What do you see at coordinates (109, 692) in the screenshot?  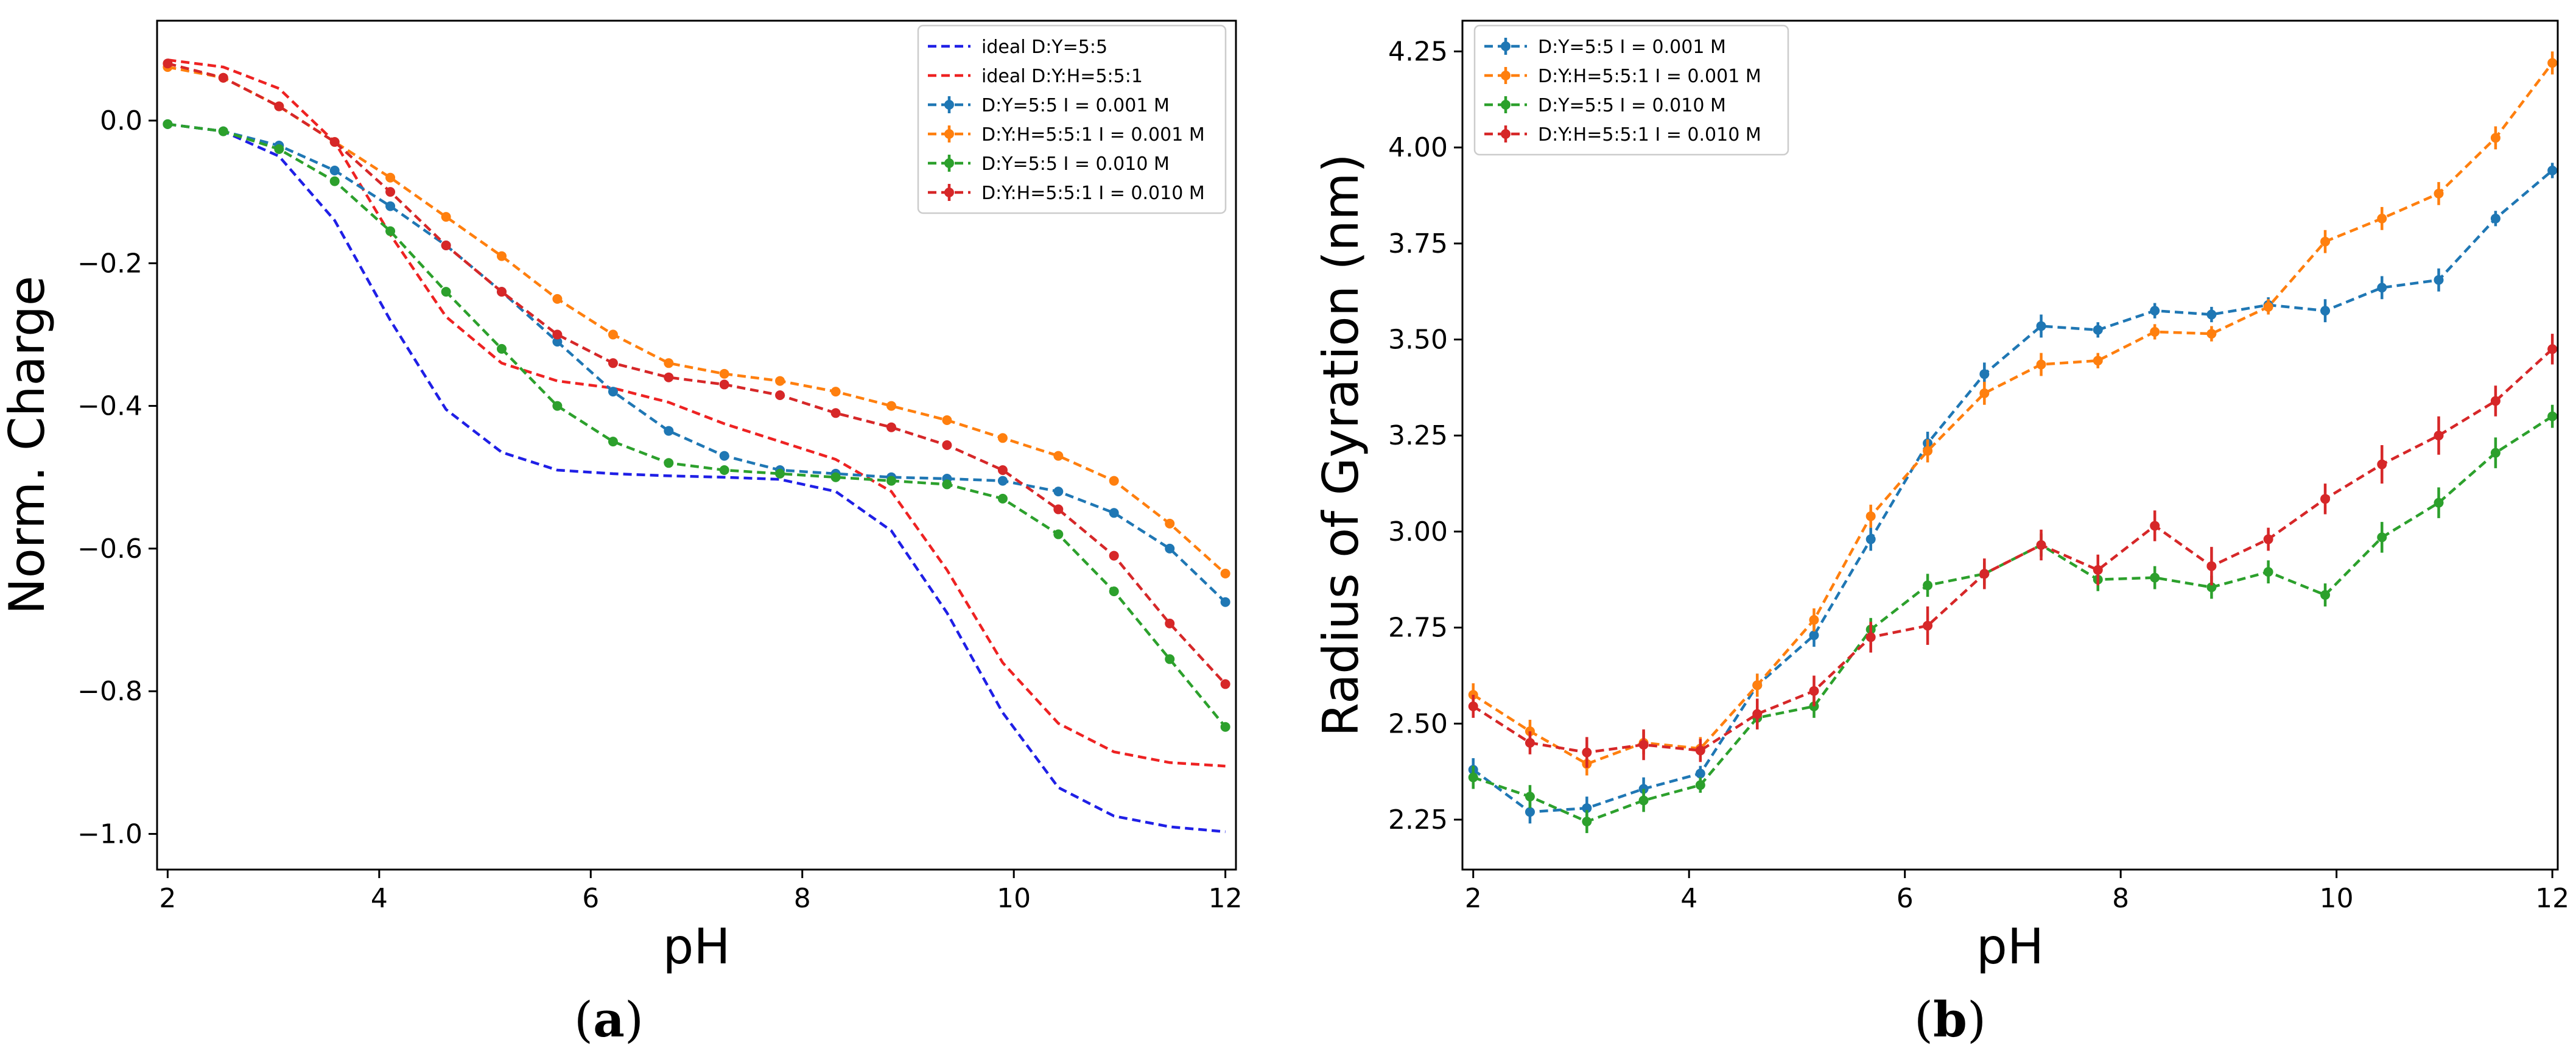 I see `y-tick-label: −0.8` at bounding box center [109, 692].